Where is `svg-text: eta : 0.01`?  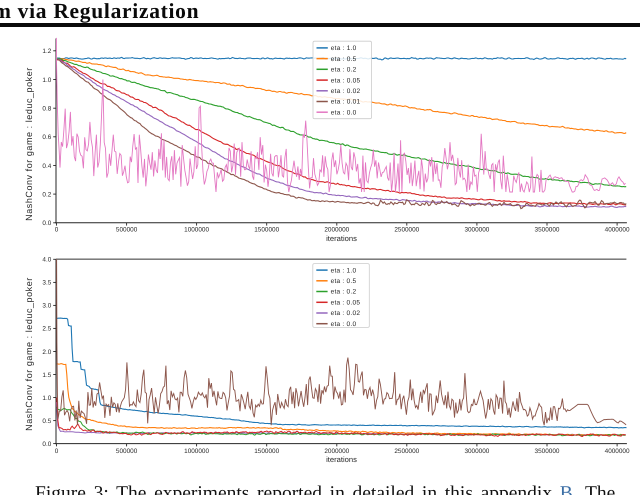 svg-text: eta : 0.01 is located at coordinates (346, 102).